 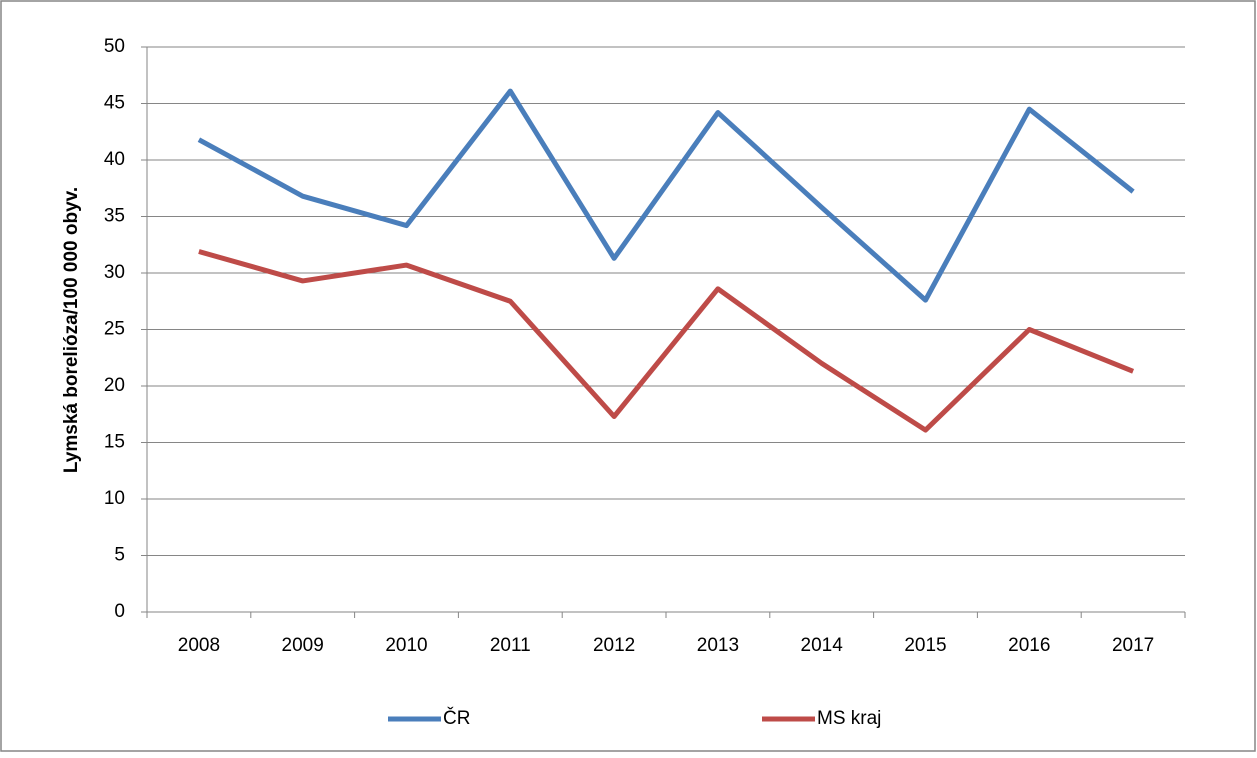 I want to click on y-tick-label: 25, so click(x=114, y=329).